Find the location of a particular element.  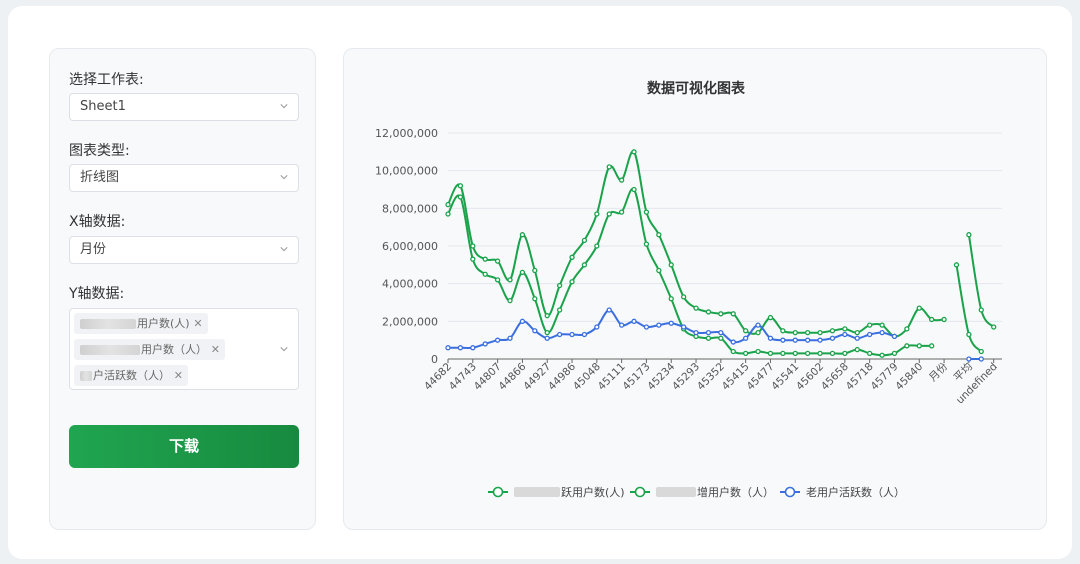

y-axis-multiselect: 用户数(人) ✕ 用户数（人） ✕ 户活跃数（人） ✕ is located at coordinates (184, 349).